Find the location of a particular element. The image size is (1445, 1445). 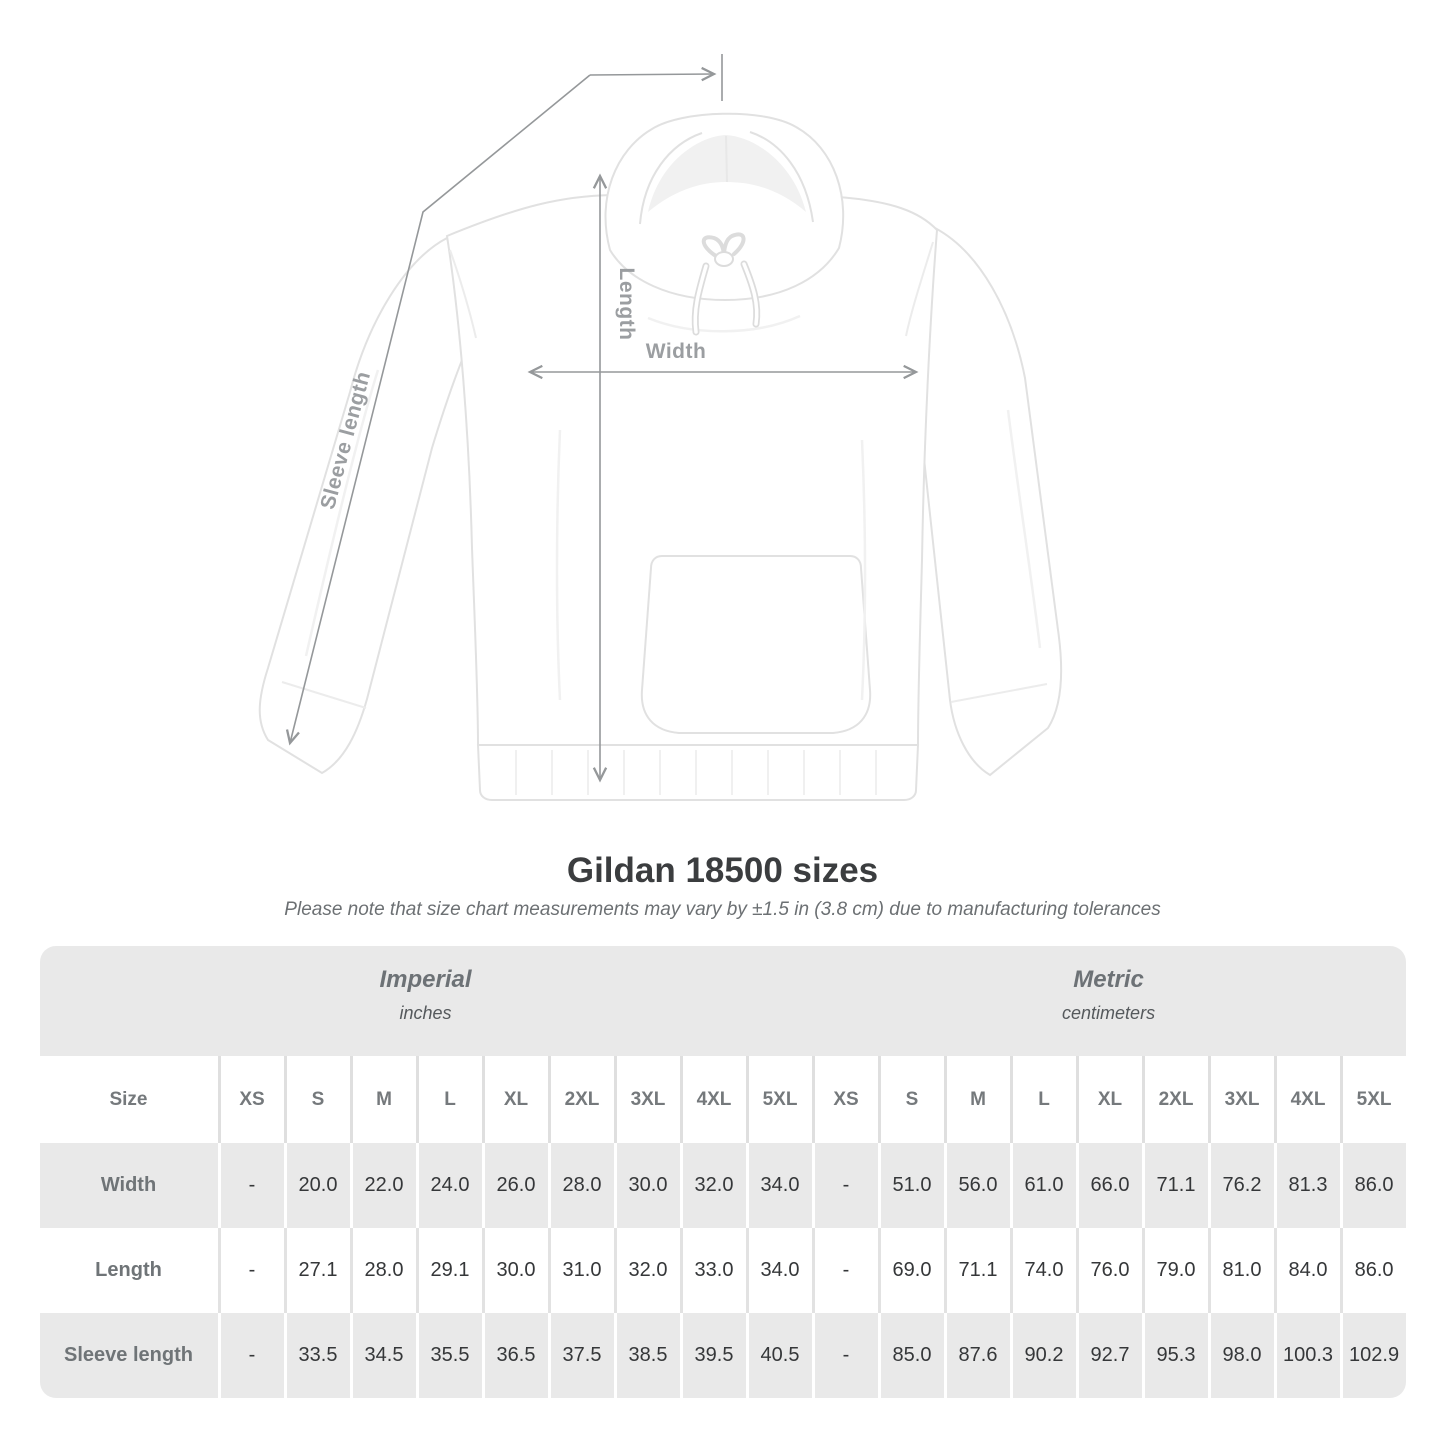

value-cell: 81.0 is located at coordinates (1240, 1270).